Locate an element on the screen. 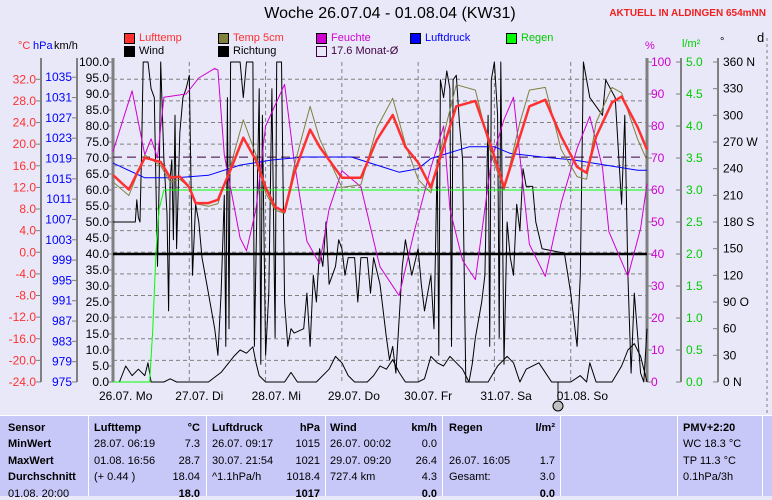 This screenshot has height=500, width=772. humidity-tick-label: 30 is located at coordinates (658, 286).